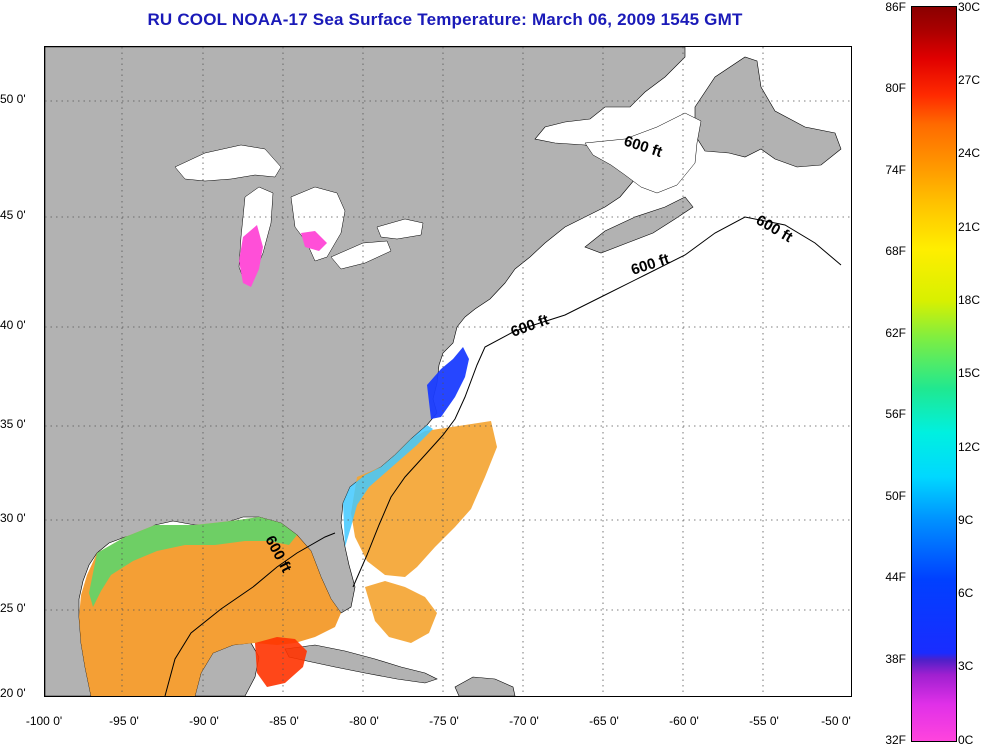 The height and width of the screenshot is (754, 984). I want to click on lat-label-35: 35 0', so click(13, 424).